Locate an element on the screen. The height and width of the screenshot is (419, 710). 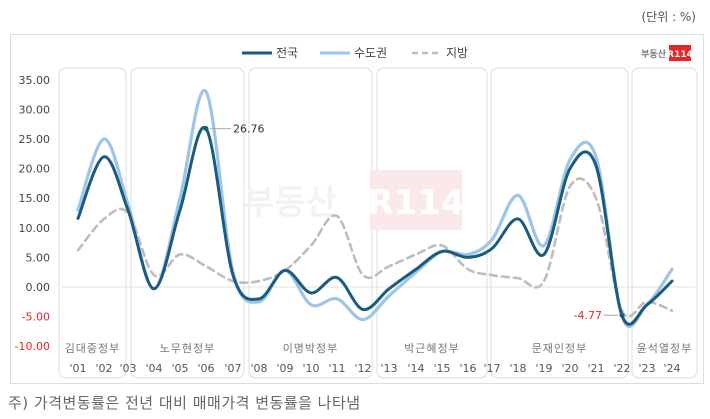
period-label: 김대중정부 is located at coordinates (93, 348).